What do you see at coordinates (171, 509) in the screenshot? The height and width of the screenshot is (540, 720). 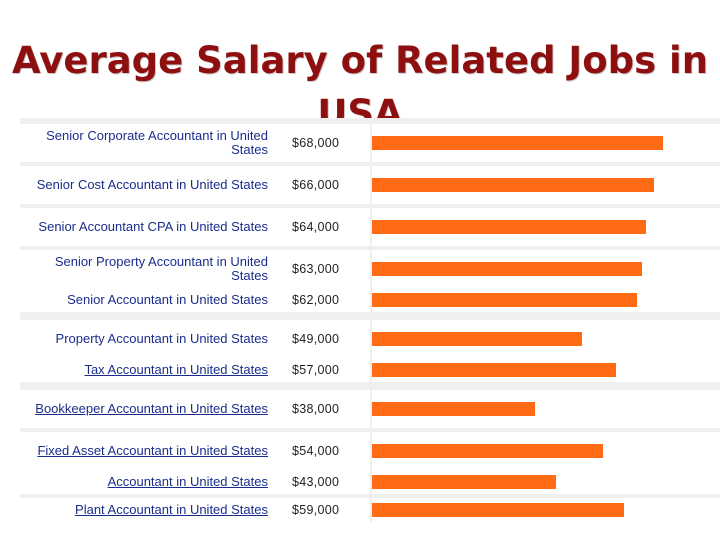 I see `job-title-link: Plant Accountant in United States` at bounding box center [171, 509].